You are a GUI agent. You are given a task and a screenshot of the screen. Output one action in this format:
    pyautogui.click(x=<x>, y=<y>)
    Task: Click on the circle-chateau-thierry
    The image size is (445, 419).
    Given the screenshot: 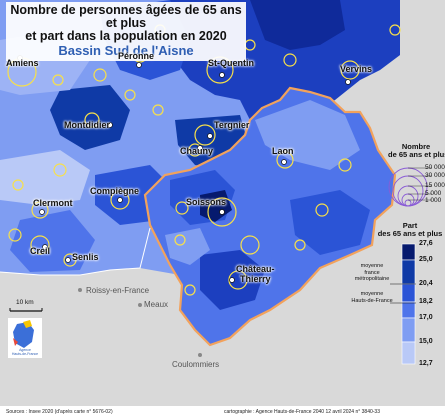 What is the action you would take?
    pyautogui.click(x=238, y=280)
    